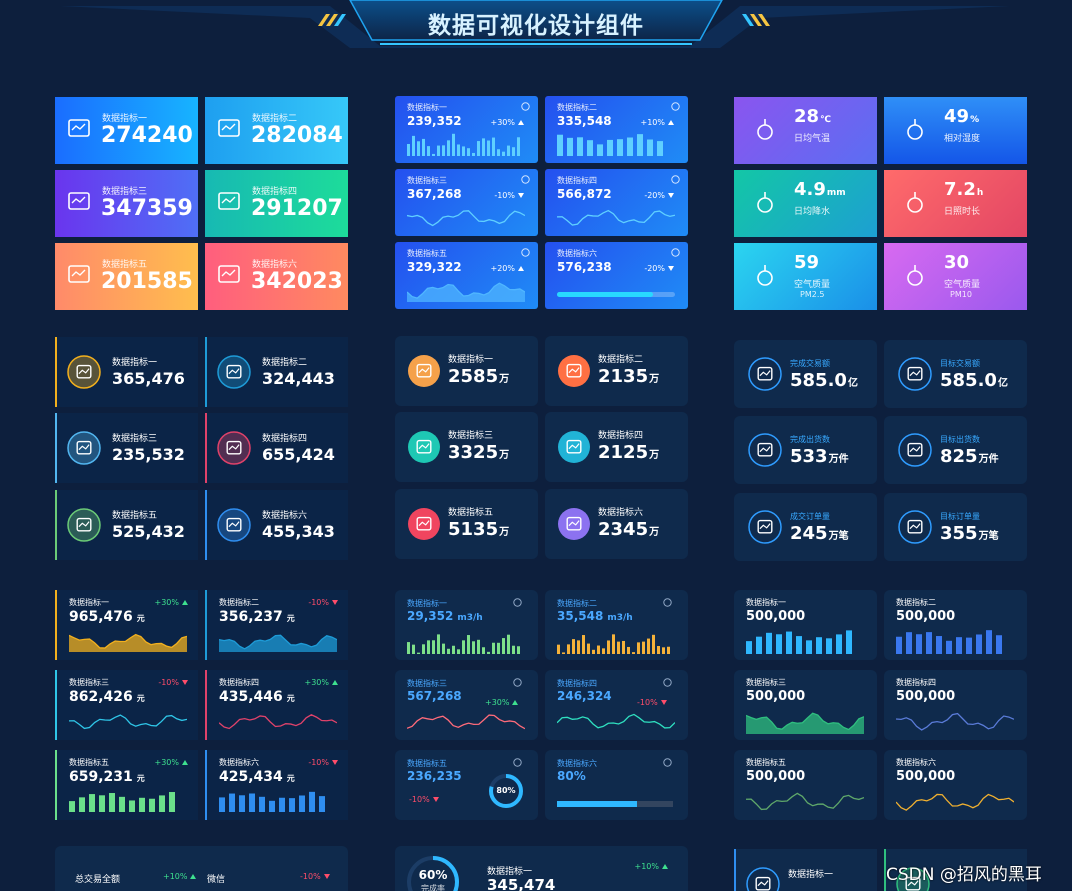  I want to click on wan-card: 2345万 数据指标六, so click(616, 524).